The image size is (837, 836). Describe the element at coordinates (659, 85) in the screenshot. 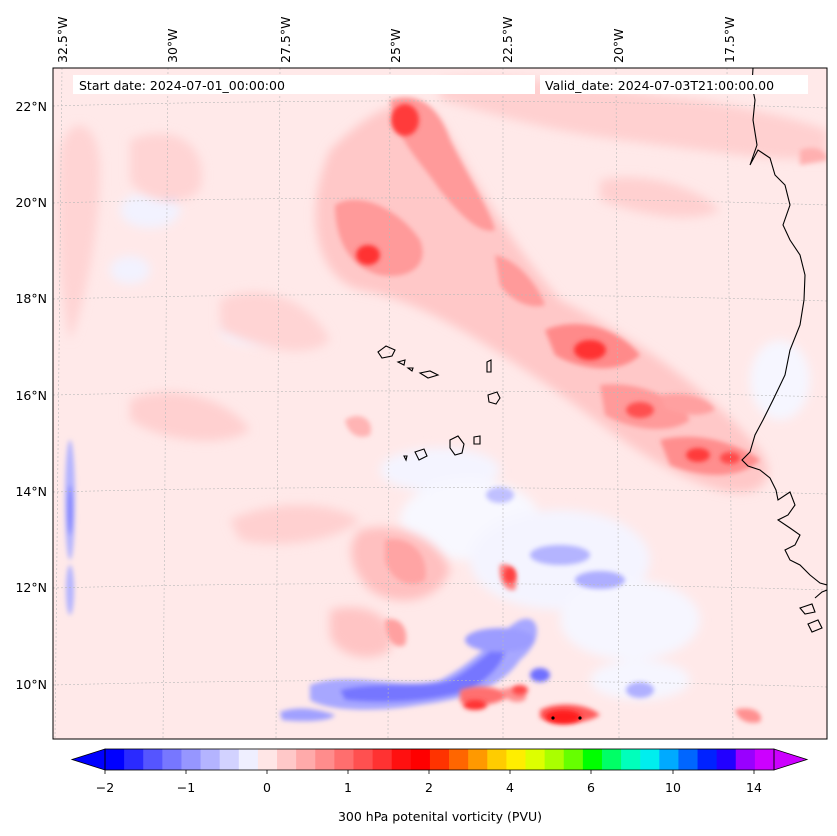

I see `valid-date-label: Valid_date: 2024-07-03T21:00:00.00` at that location.